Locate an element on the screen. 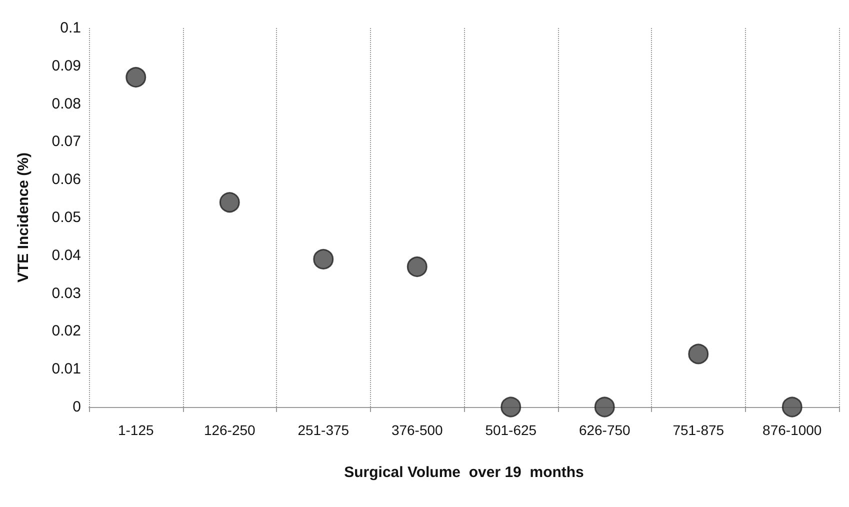  y-tick-label: 0.01 is located at coordinates (66, 369).